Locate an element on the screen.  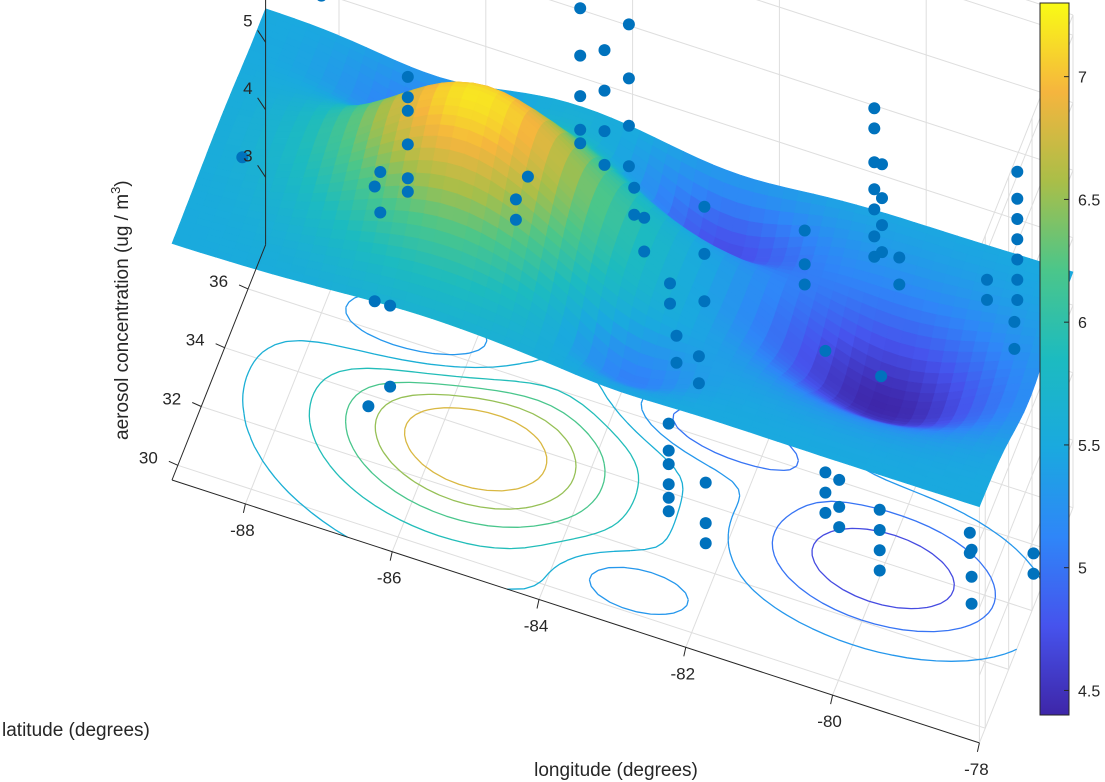
colorbar-tick-label: 6 is located at coordinates (1082, 323).